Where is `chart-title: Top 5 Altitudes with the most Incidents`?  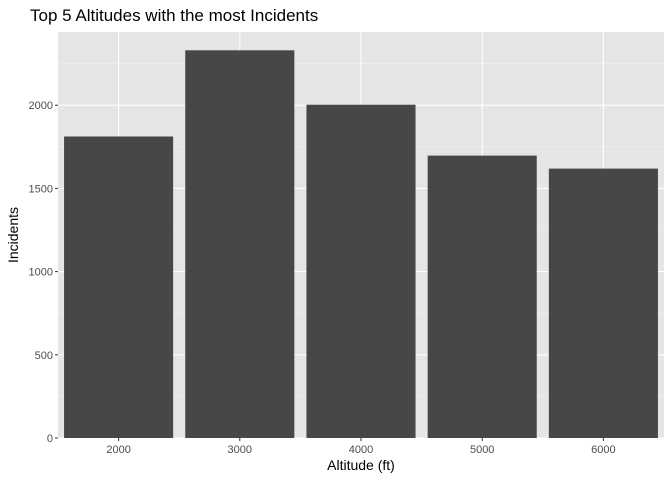
chart-title: Top 5 Altitudes with the most Incidents is located at coordinates (174, 15).